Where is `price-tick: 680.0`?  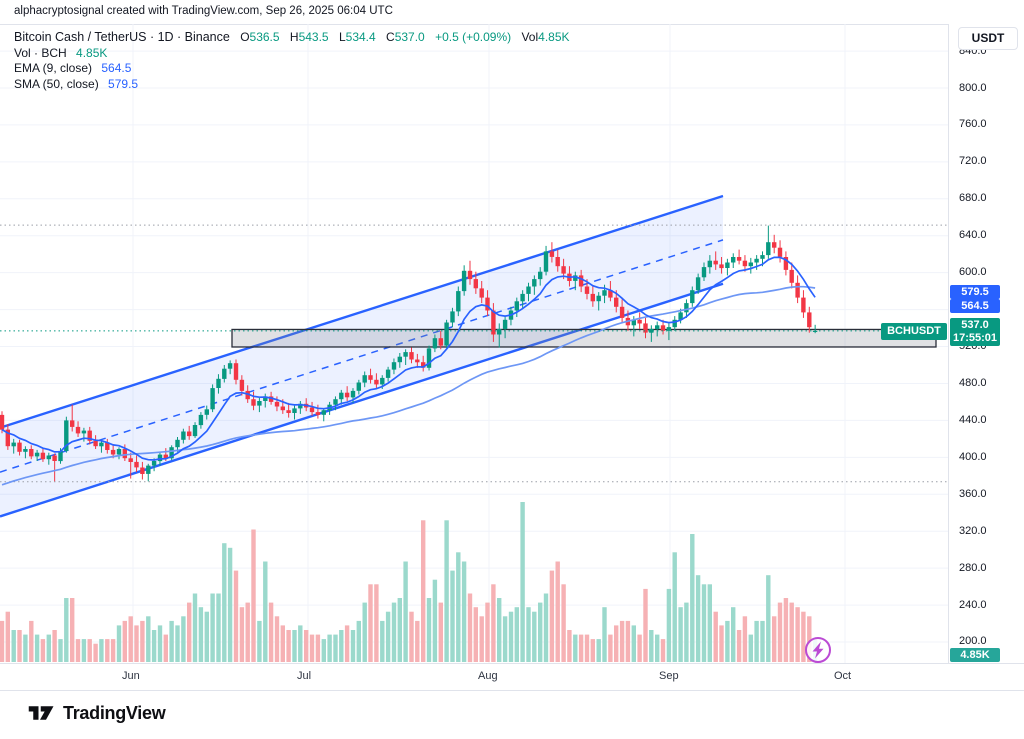
price-tick: 680.0 is located at coordinates (973, 198).